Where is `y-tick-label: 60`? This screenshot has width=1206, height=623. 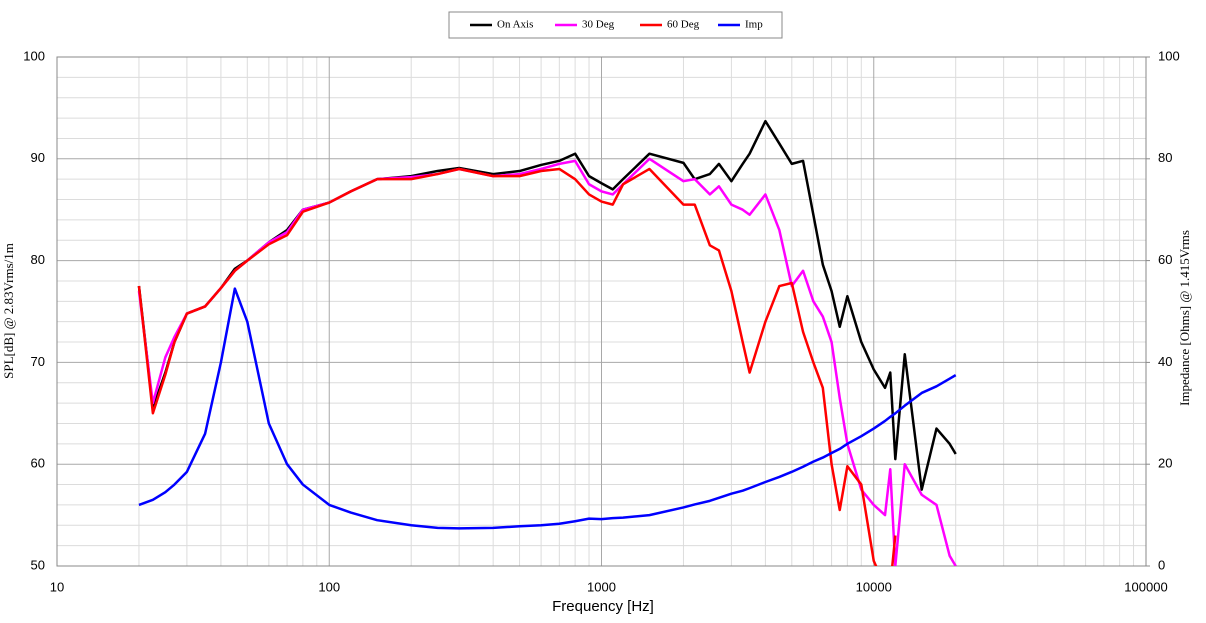
y-tick-label: 60 is located at coordinates (38, 463).